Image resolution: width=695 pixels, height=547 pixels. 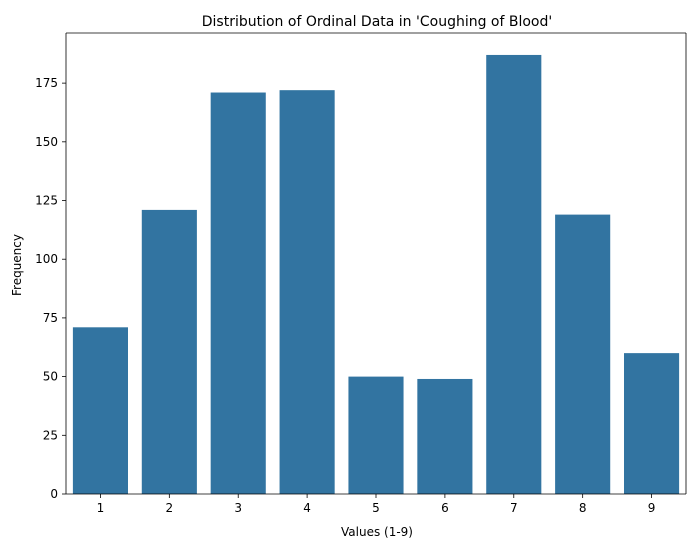 I want to click on x-axis-ticks: 1 2 3 4 5 6 7 8 9, so click(x=376, y=504).